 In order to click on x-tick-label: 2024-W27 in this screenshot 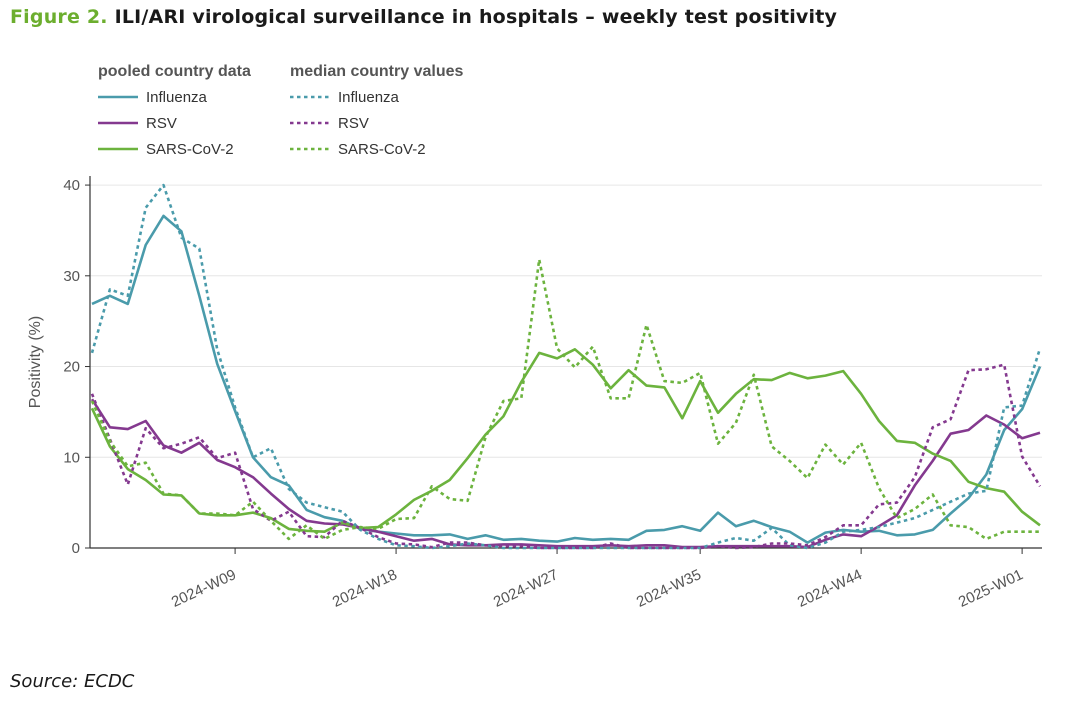, I will do `click(526, 588)`.